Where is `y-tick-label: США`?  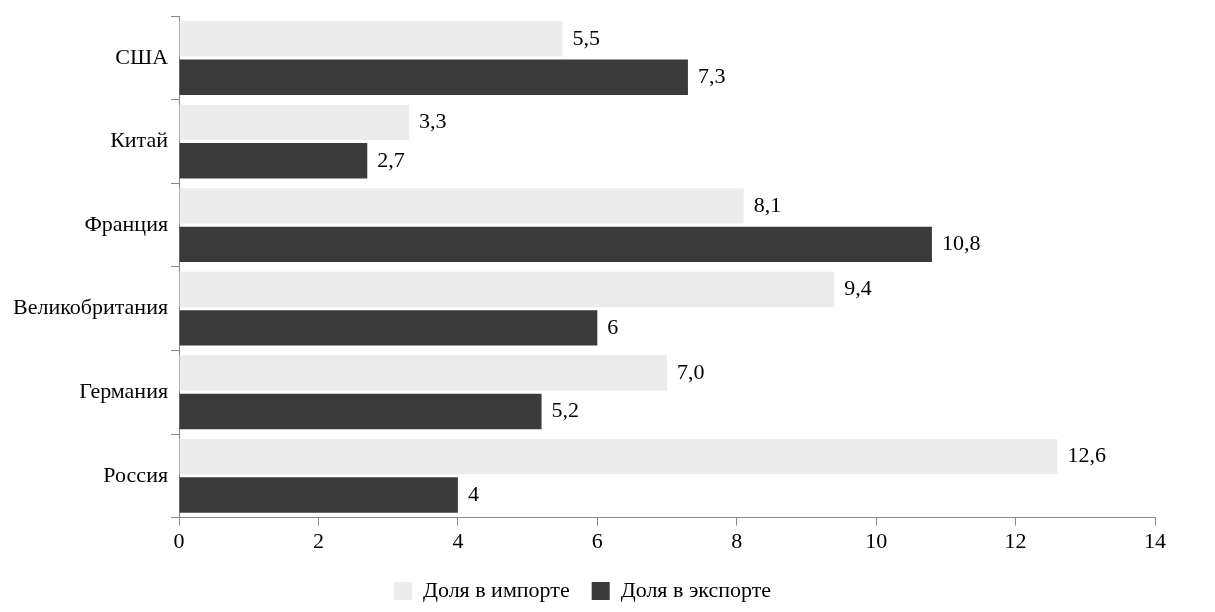 y-tick-label: США is located at coordinates (142, 56).